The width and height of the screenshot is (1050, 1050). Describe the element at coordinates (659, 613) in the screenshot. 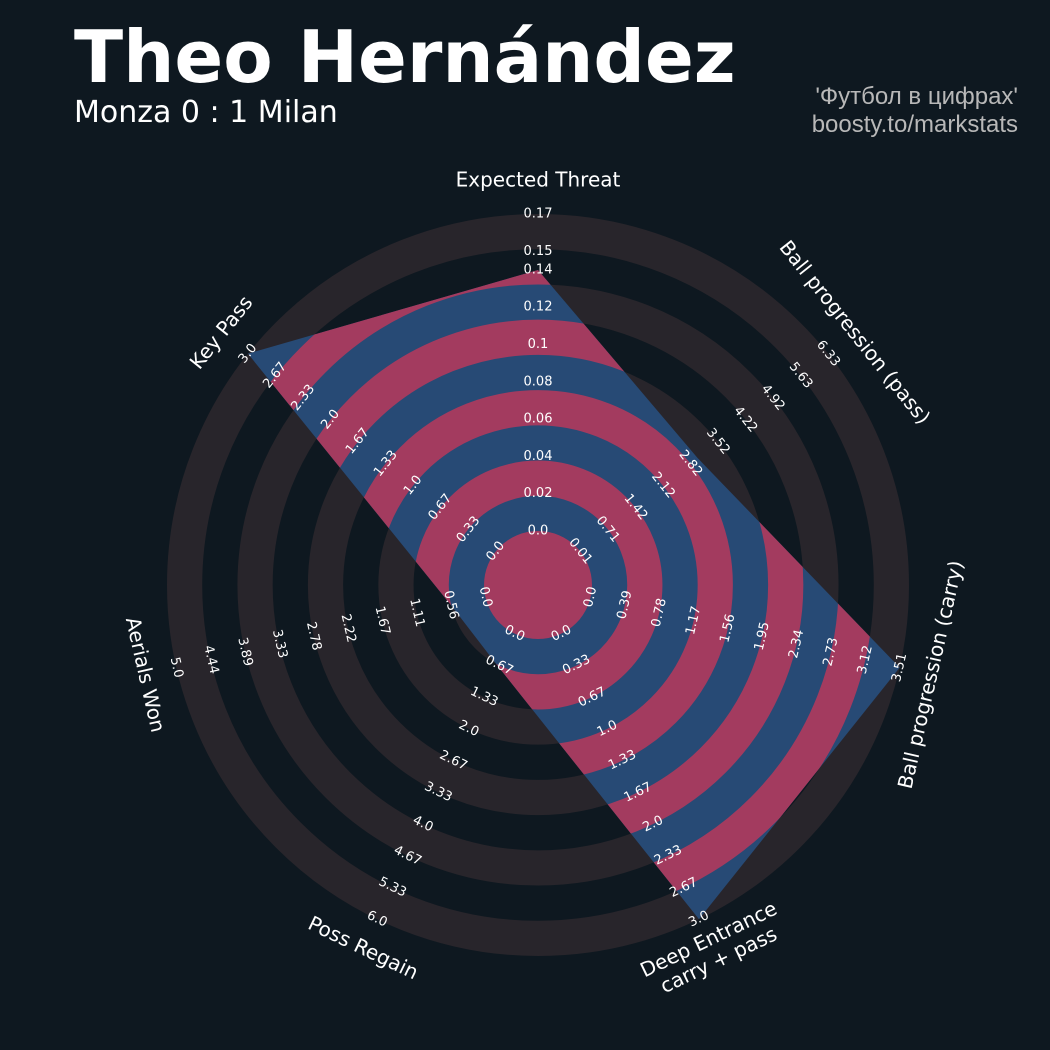

I see `tick-label: 0.78` at that location.